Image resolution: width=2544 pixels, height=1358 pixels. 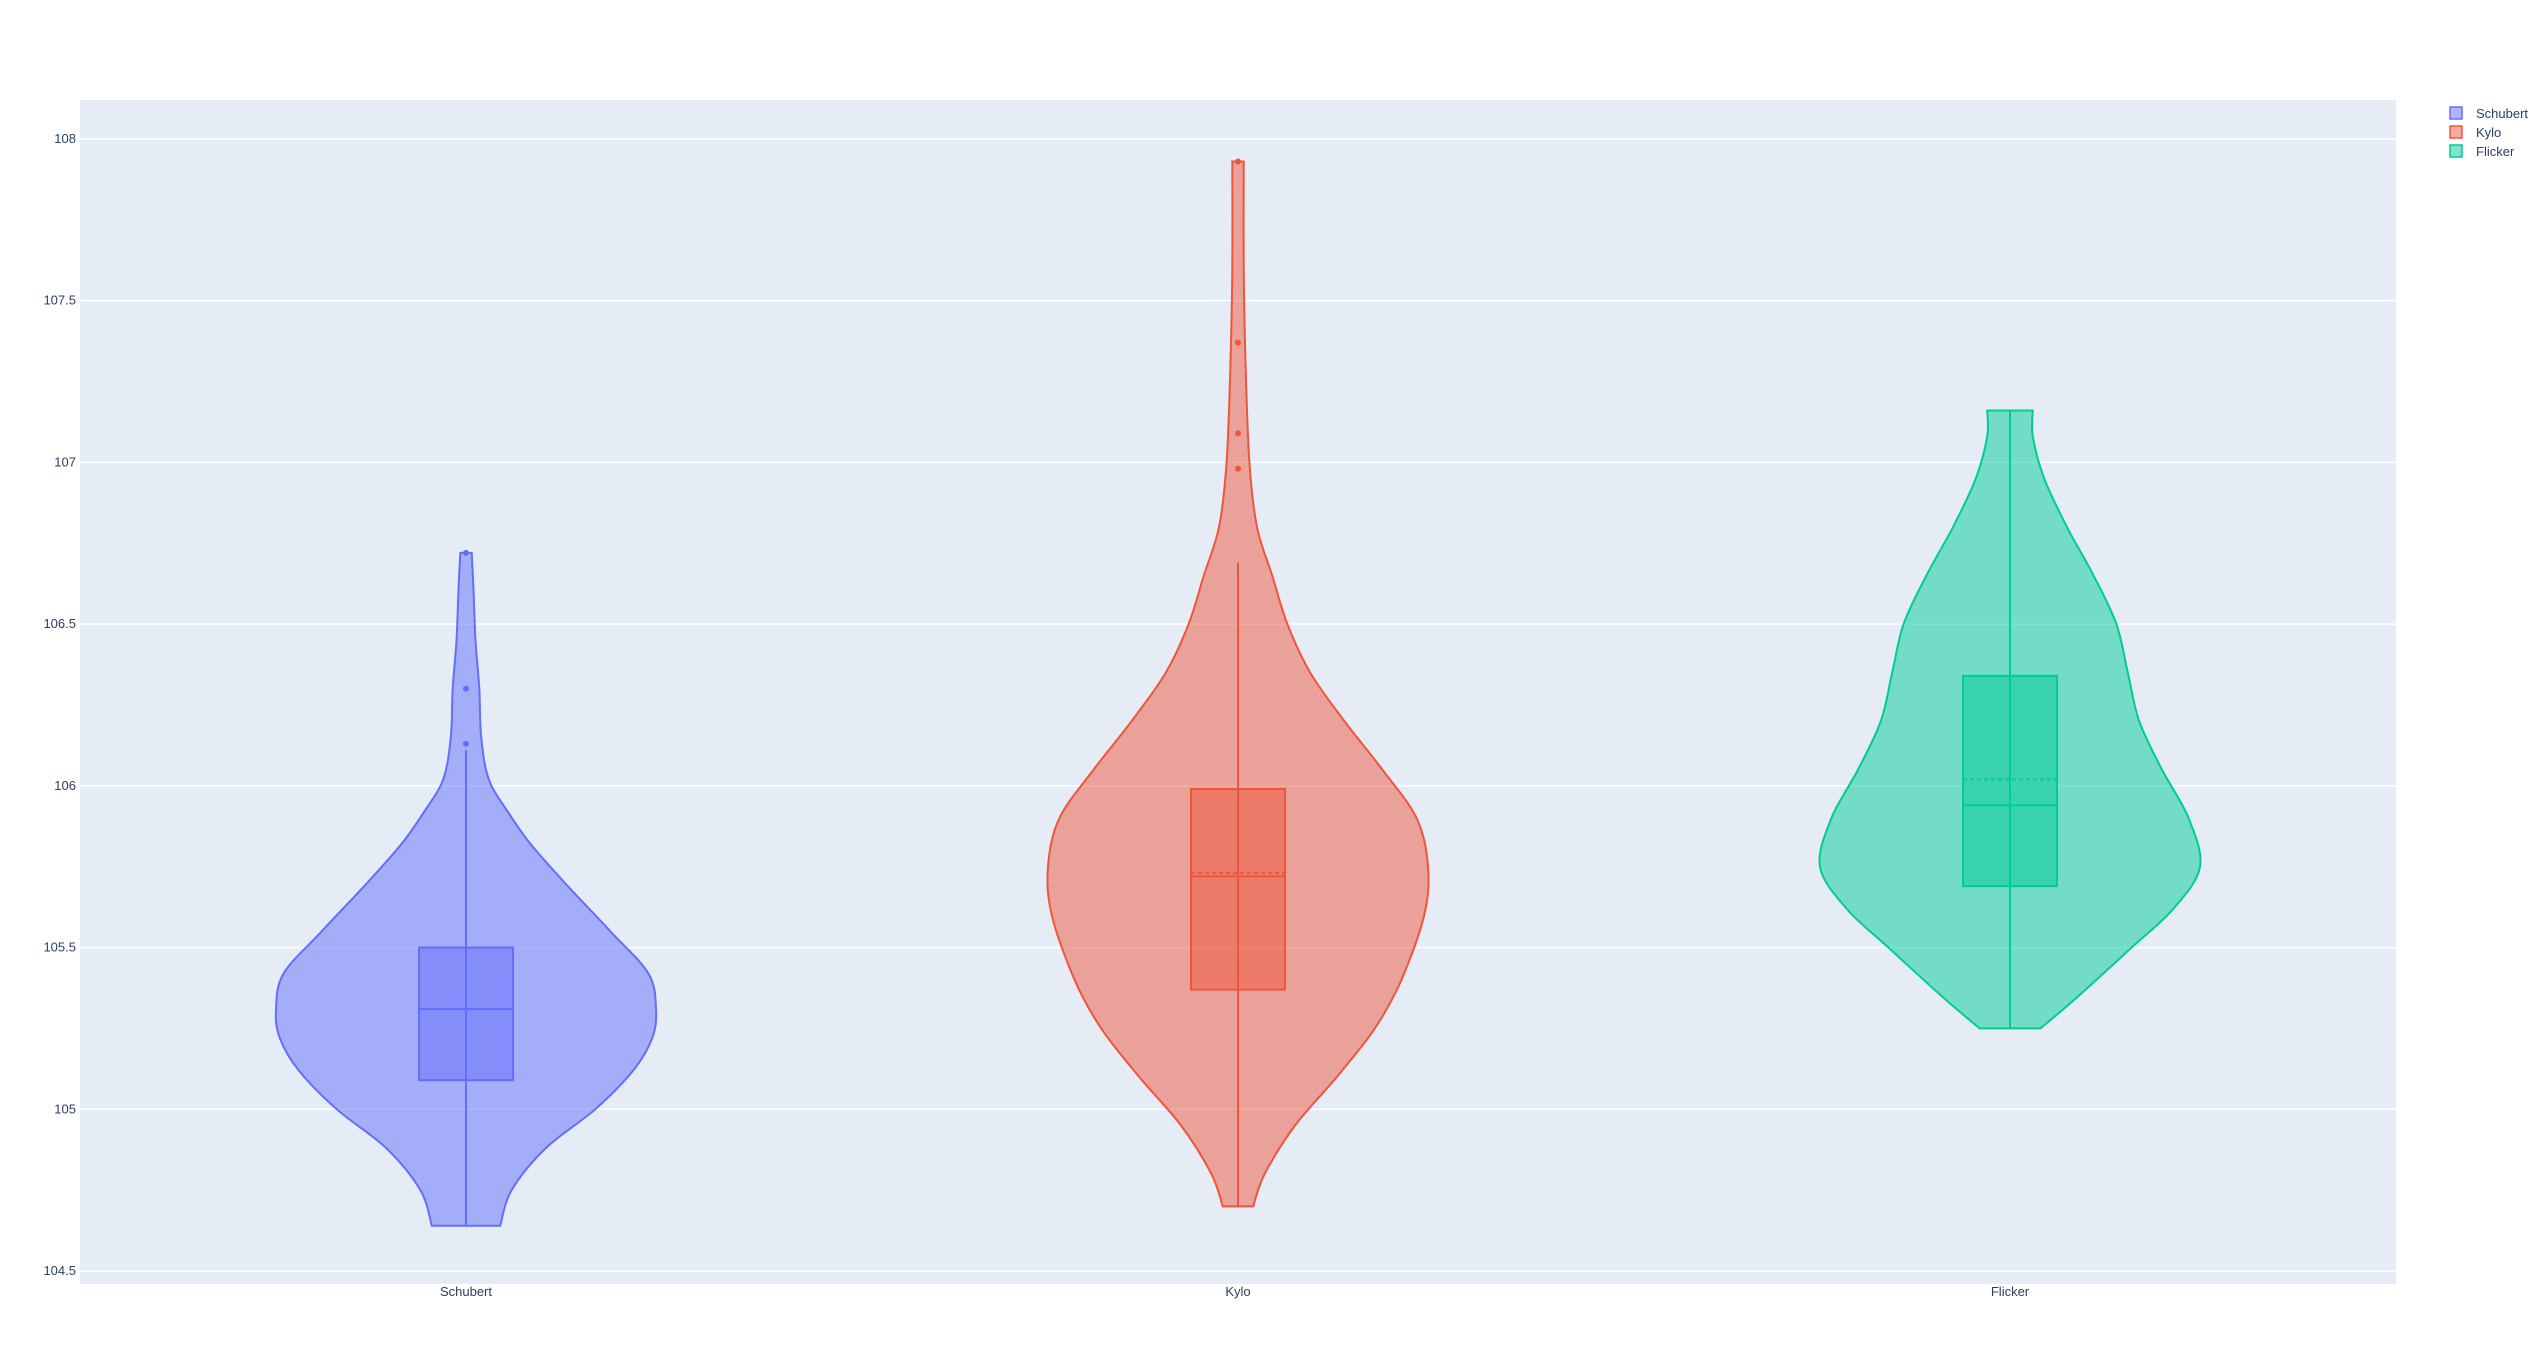 I want to click on legend: Schubert Kylo Flicker, so click(x=2488, y=132).